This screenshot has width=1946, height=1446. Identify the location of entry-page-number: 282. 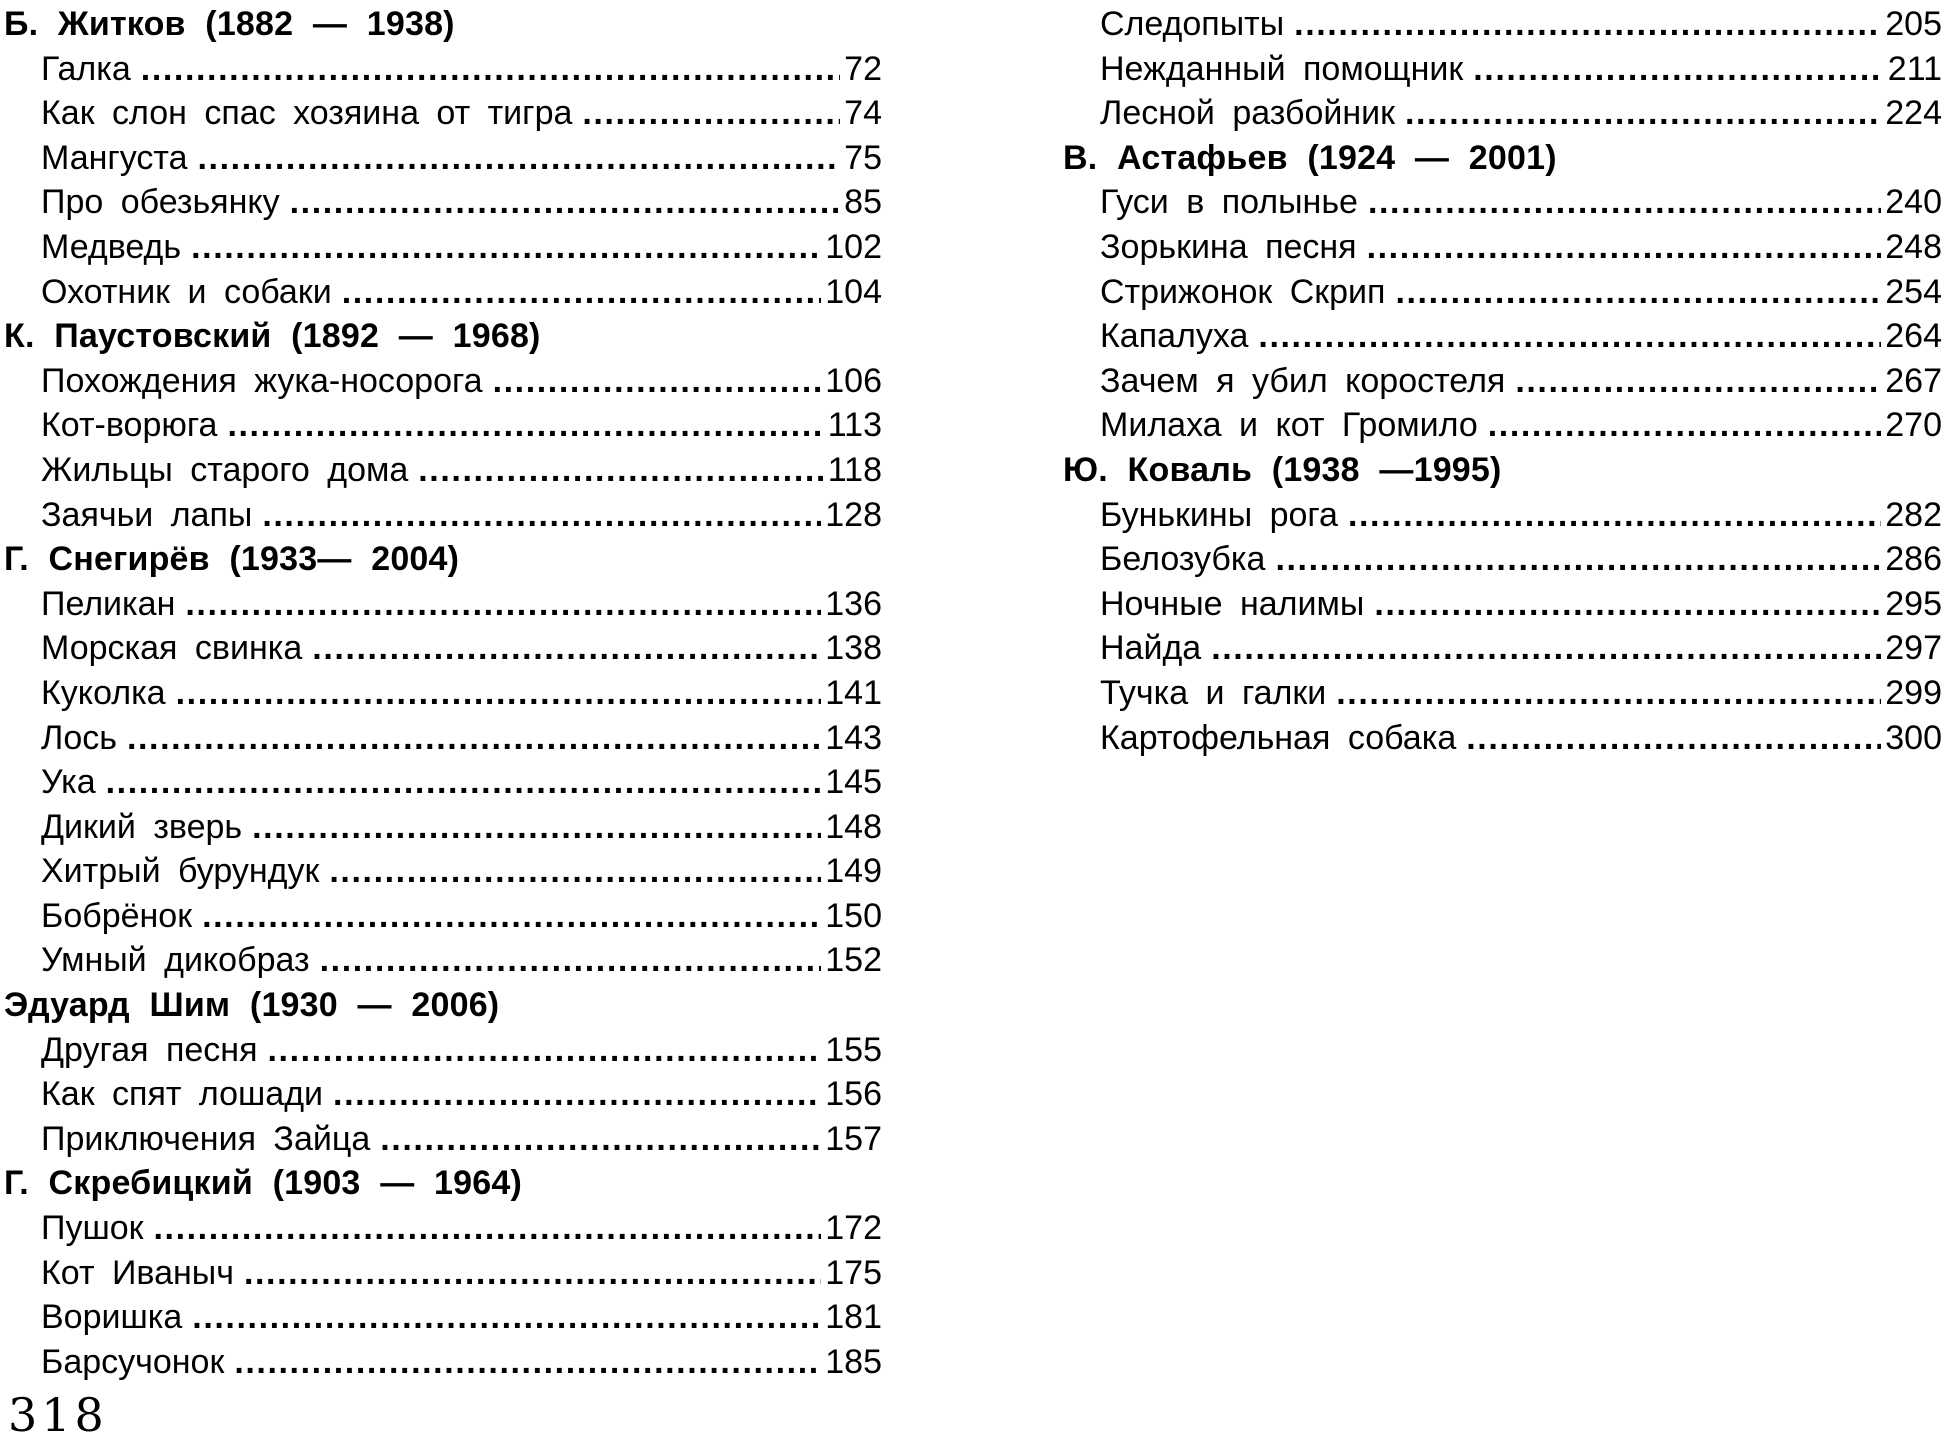
(1913, 514).